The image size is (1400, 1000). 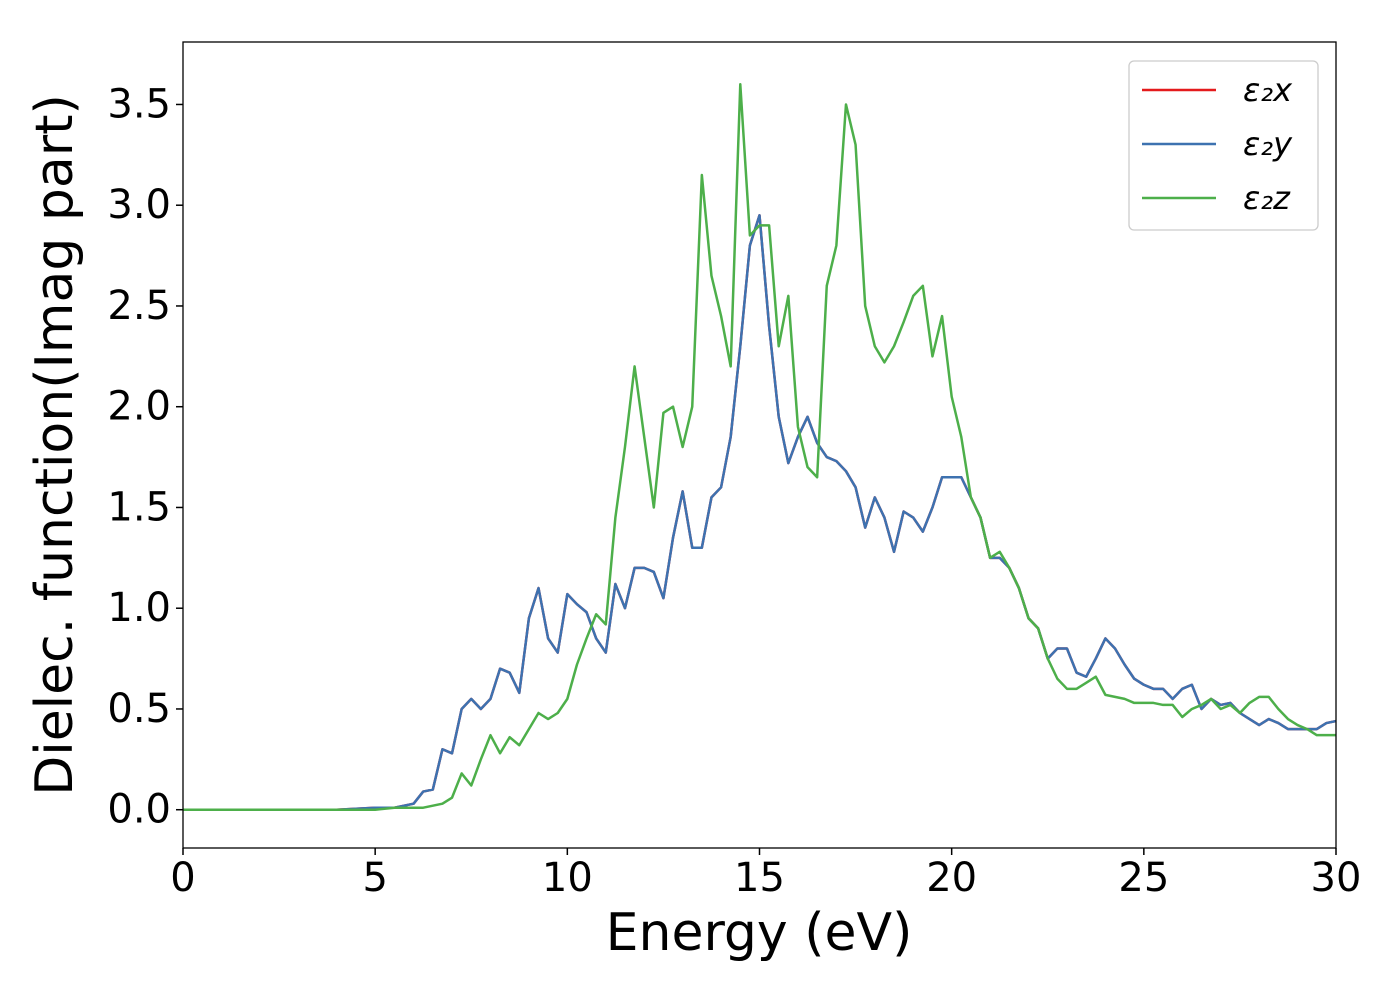 I want to click on y-tick-label: 0.0, so click(x=139, y=810).